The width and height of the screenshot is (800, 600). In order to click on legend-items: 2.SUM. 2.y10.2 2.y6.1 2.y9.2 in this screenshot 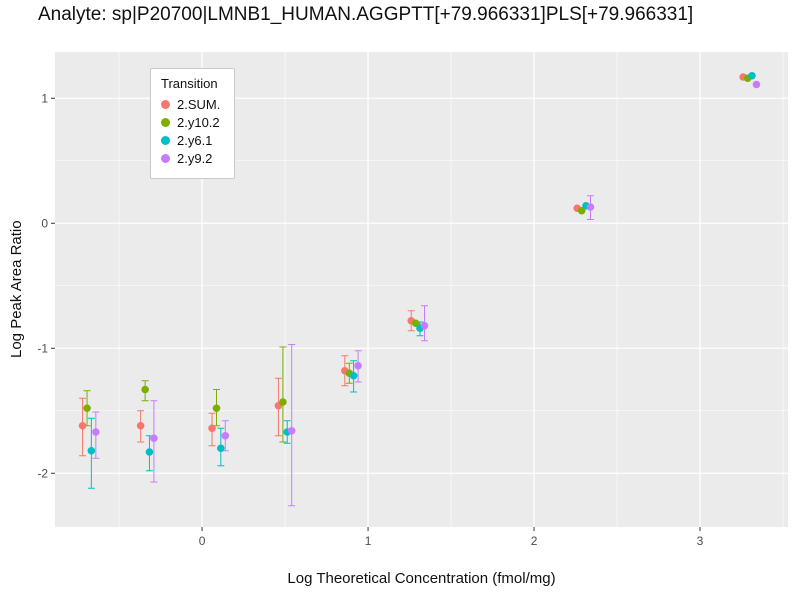, I will do `click(190, 131)`.